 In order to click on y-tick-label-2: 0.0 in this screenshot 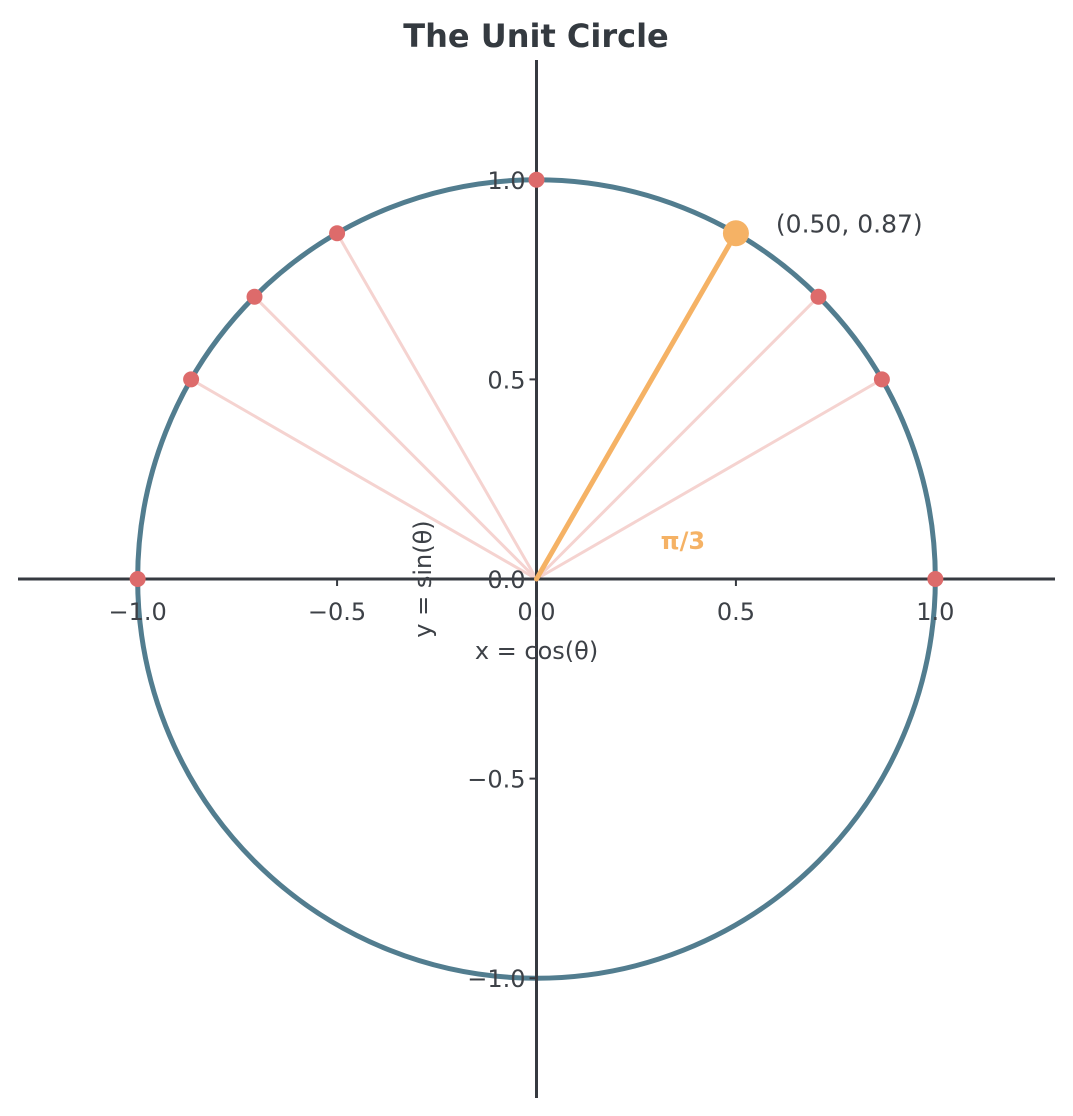, I will do `click(506, 580)`.